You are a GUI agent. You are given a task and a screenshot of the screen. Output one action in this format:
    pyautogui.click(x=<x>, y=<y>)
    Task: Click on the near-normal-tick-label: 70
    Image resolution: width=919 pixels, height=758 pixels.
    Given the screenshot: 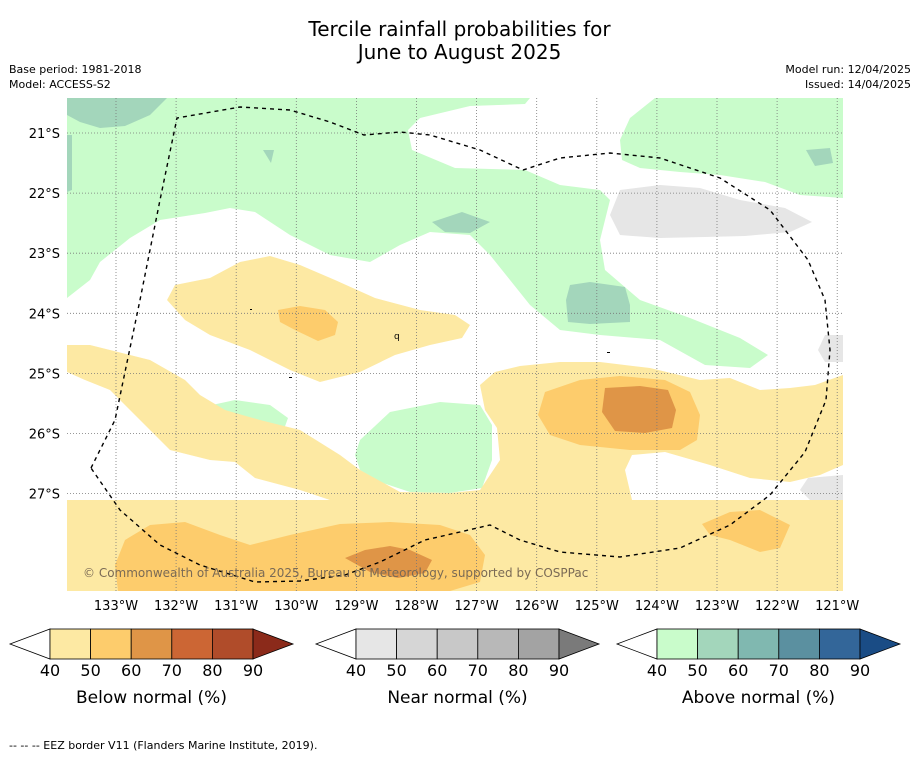 What is the action you would take?
    pyautogui.click(x=478, y=670)
    